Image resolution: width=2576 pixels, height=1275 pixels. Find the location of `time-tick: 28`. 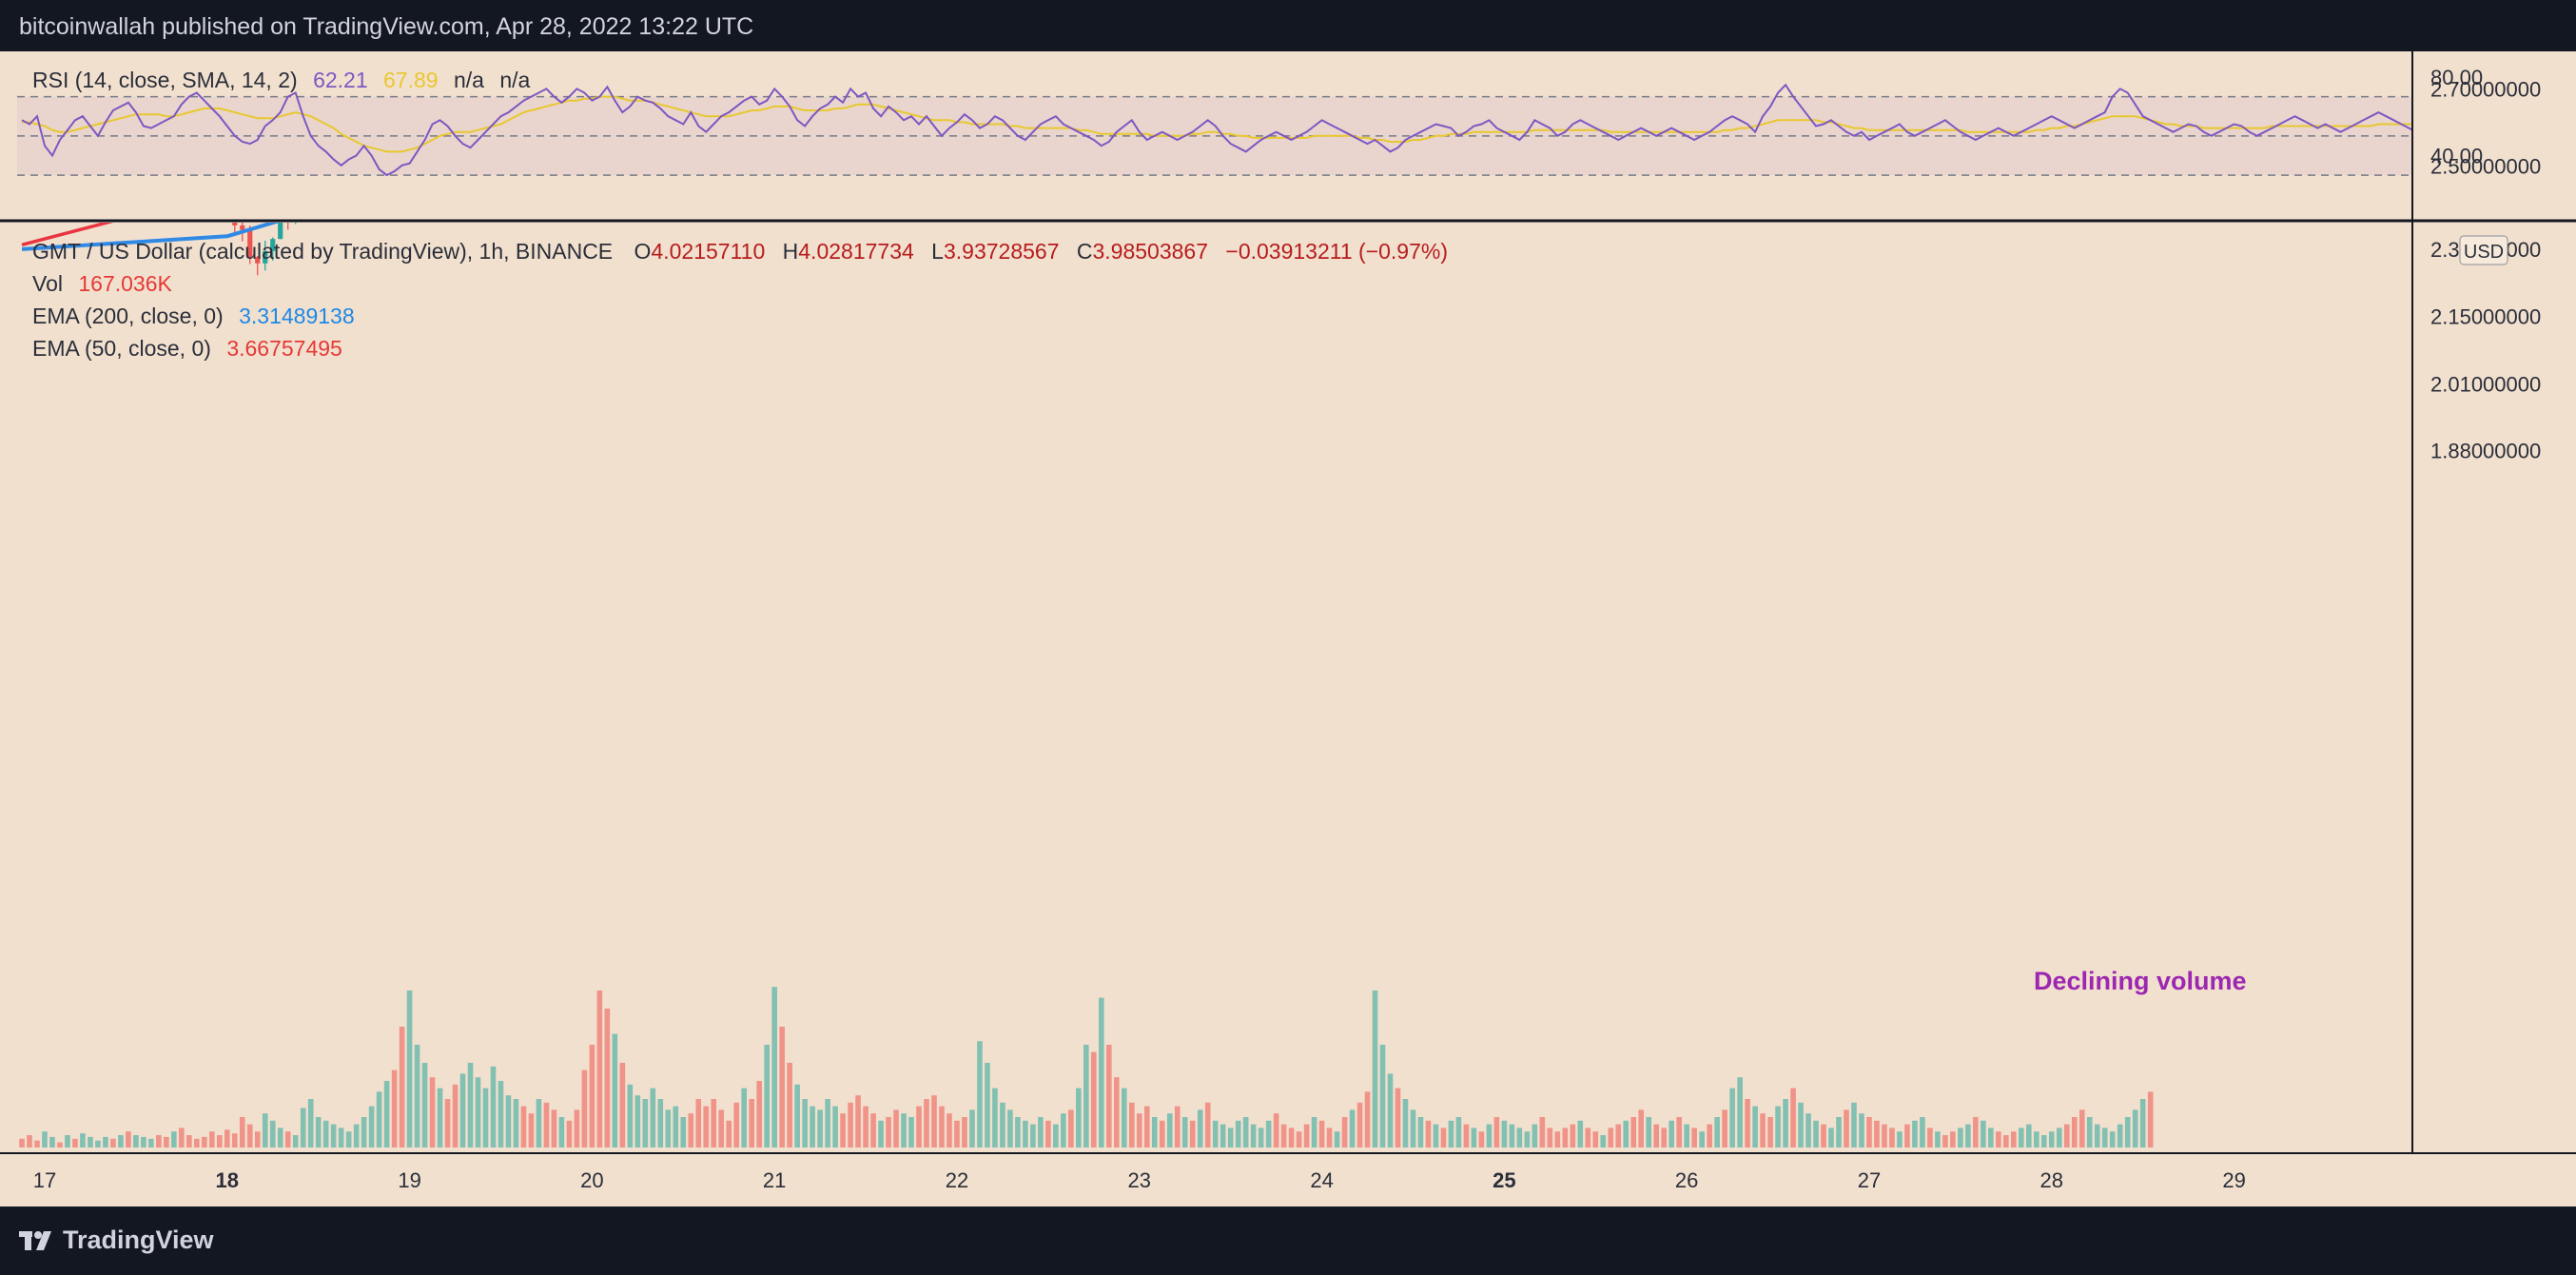

time-tick: 28 is located at coordinates (2052, 1180).